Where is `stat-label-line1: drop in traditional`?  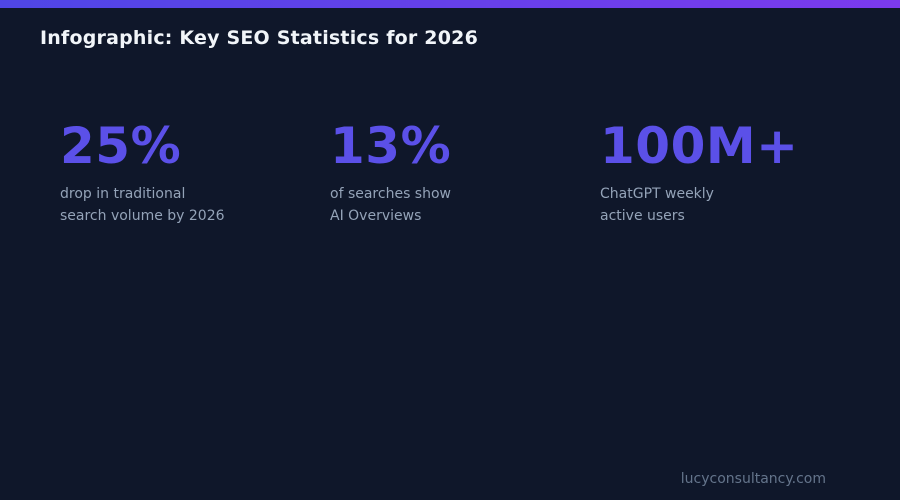 stat-label-line1: drop in traditional is located at coordinates (123, 194).